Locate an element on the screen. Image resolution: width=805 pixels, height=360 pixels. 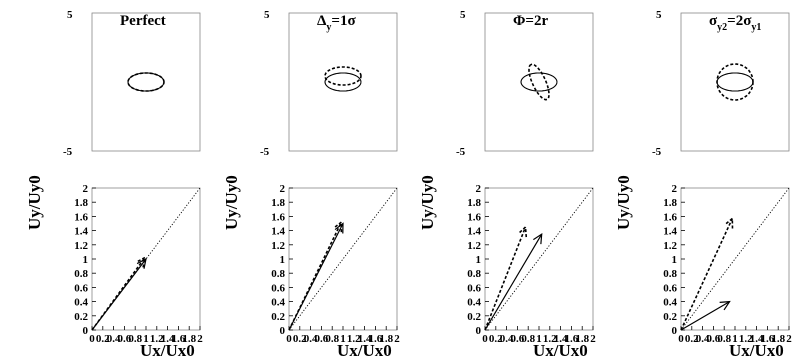
x-tick-label: 0.2 is located at coordinates (496, 339).